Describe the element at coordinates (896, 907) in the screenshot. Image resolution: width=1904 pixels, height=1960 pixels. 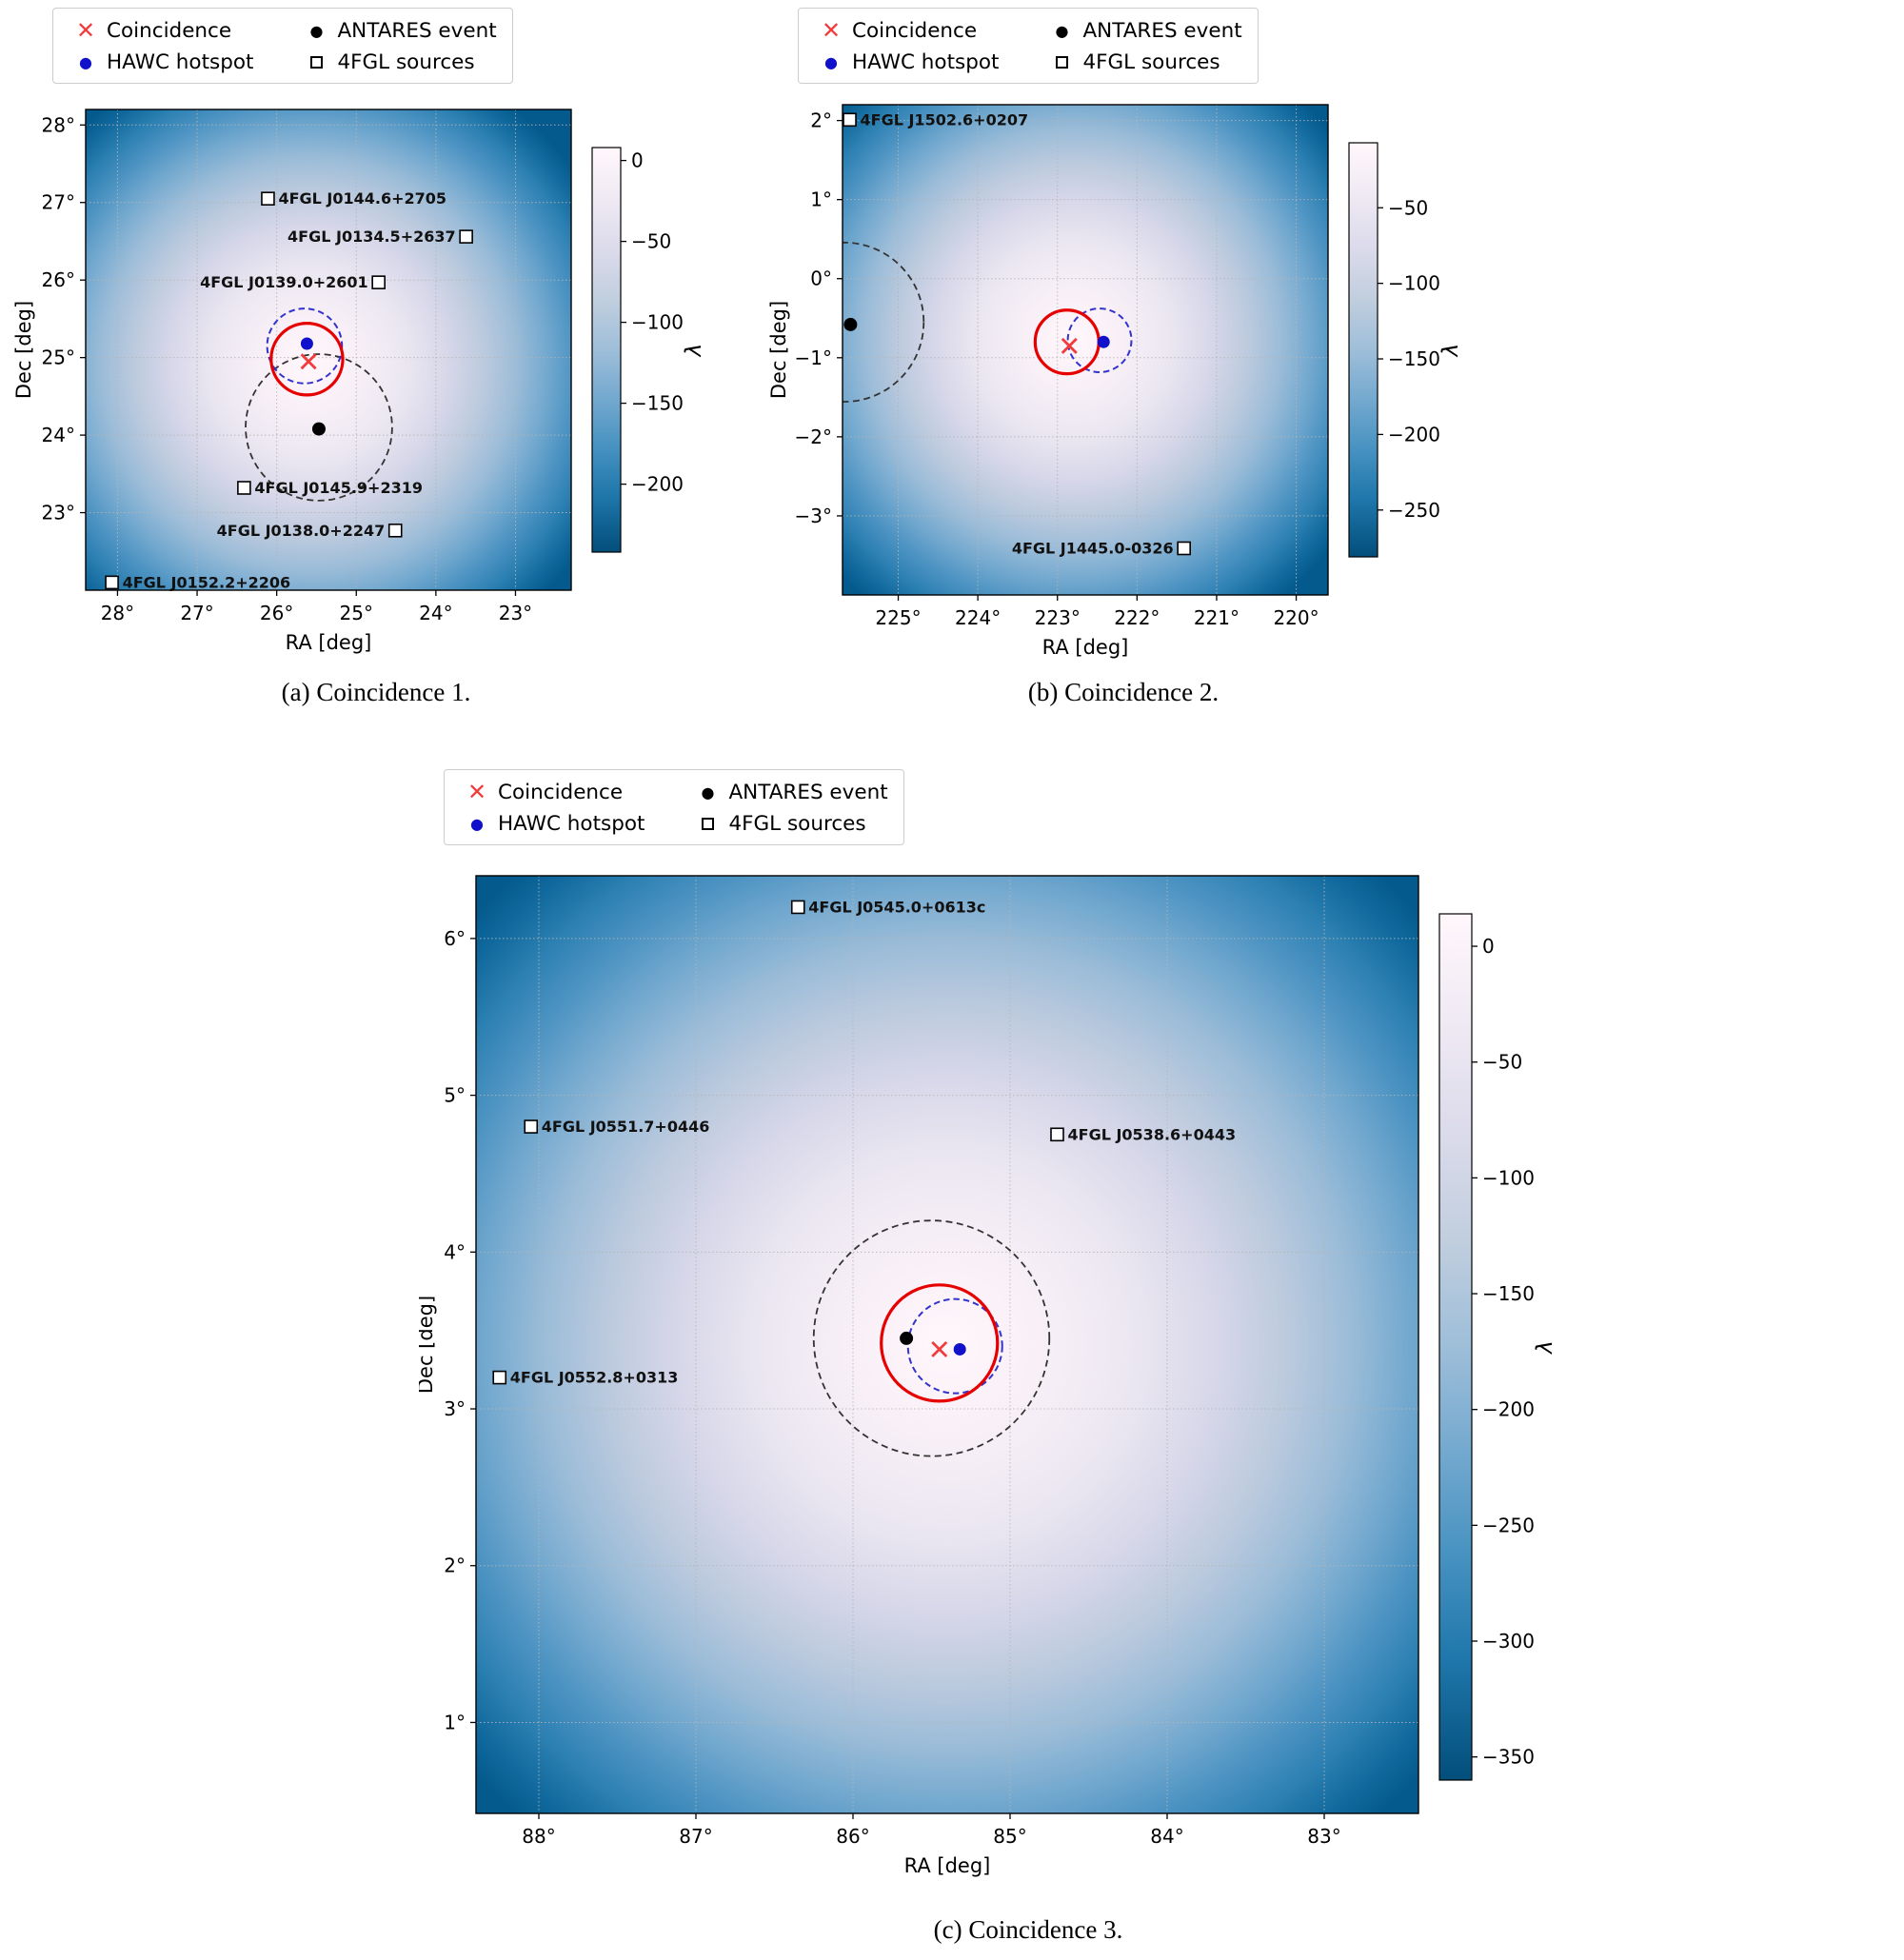
I see `4fgl-source-label: 4FGL J0545.0+0613c` at that location.